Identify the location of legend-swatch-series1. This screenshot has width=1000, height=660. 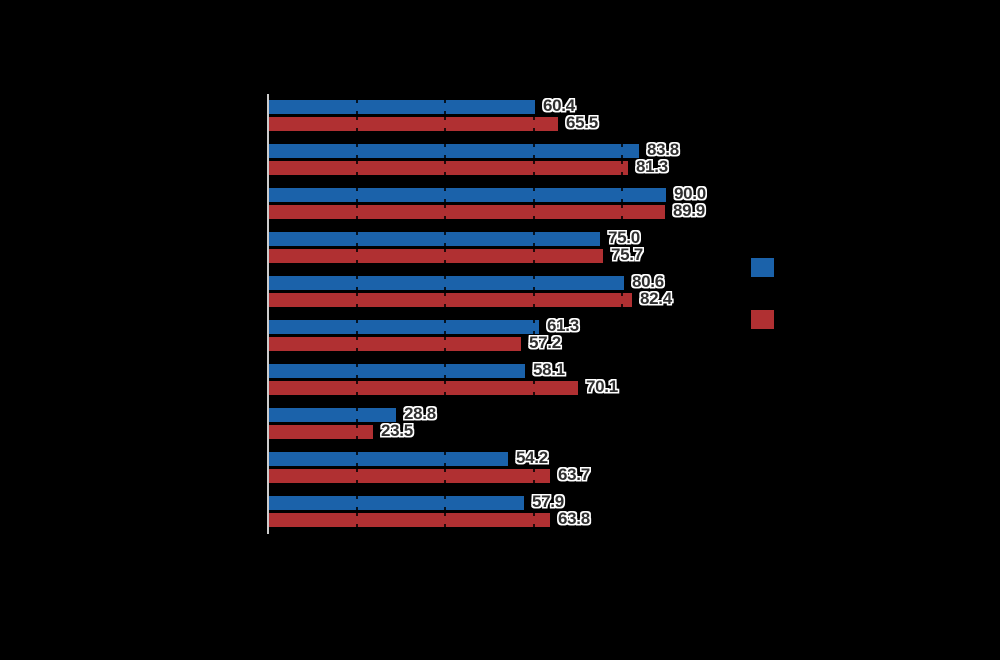
(762, 267).